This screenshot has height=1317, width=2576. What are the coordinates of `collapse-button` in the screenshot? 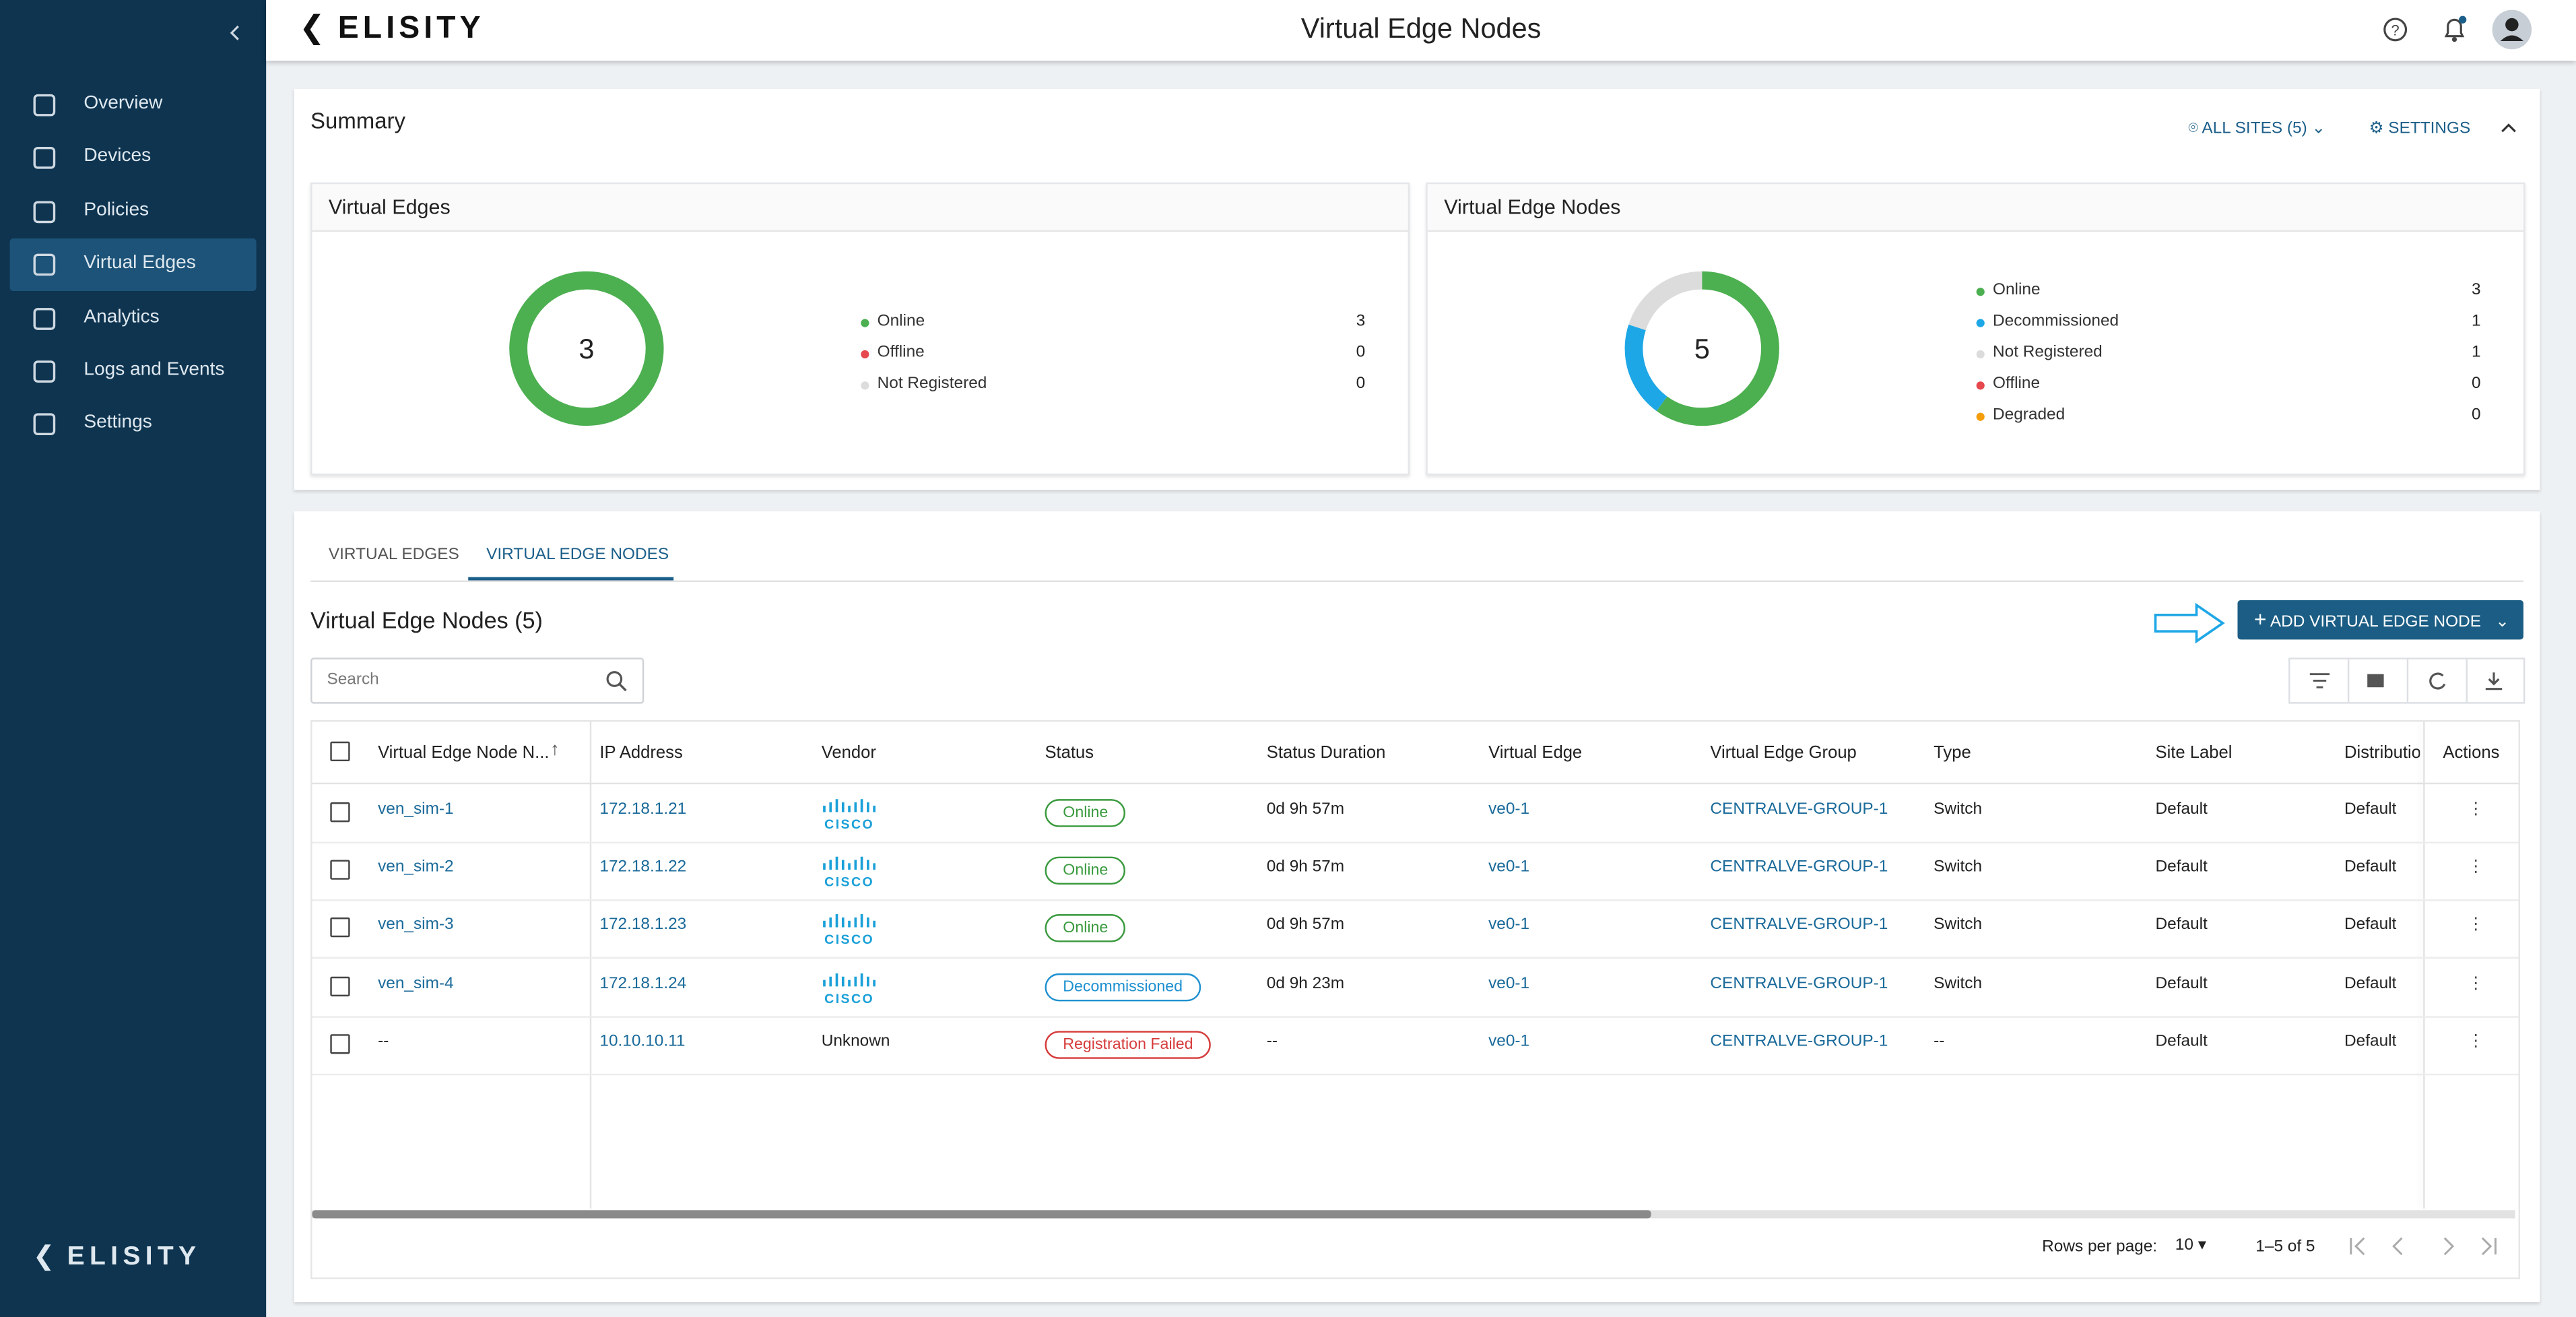 It's located at (235, 32).